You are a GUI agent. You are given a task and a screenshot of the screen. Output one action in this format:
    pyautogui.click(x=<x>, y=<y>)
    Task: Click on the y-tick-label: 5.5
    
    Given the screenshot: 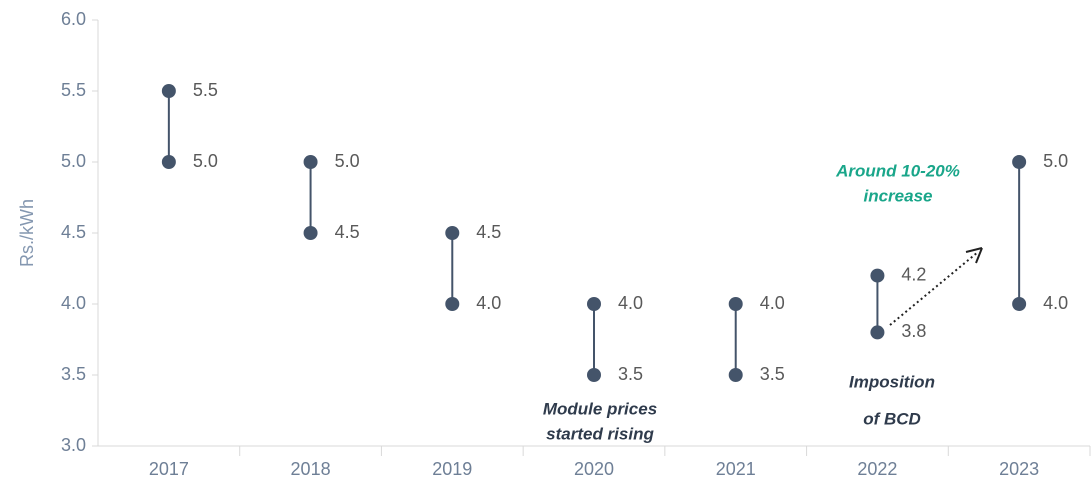 What is the action you would take?
    pyautogui.click(x=73, y=90)
    